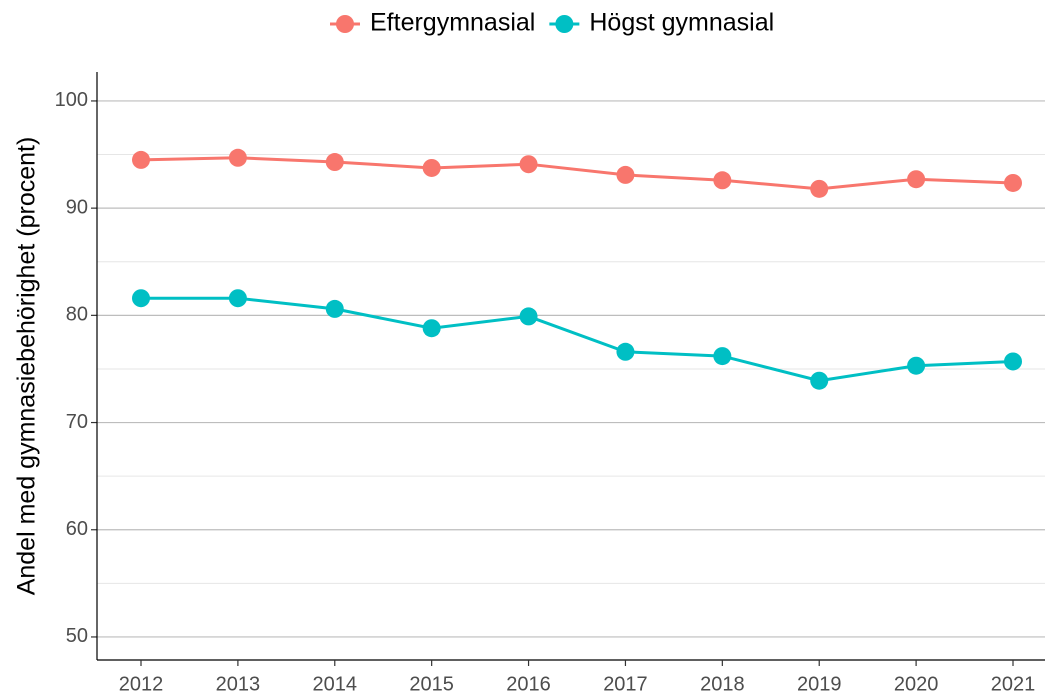 This screenshot has height=697, width=1045. I want to click on x-tick-label: 2019, so click(819, 684).